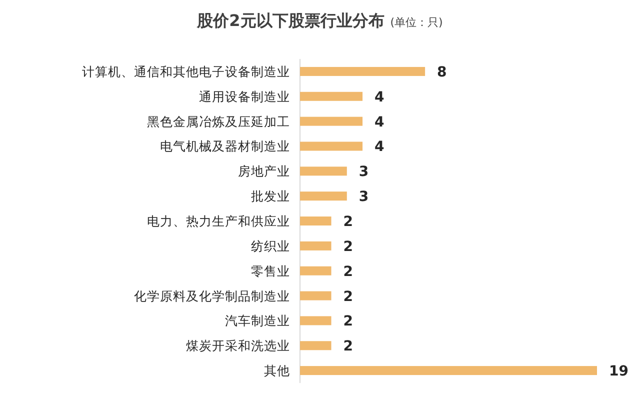  Describe the element at coordinates (257, 320) in the screenshot. I see `y-tick-label: 汽车制造业` at that location.